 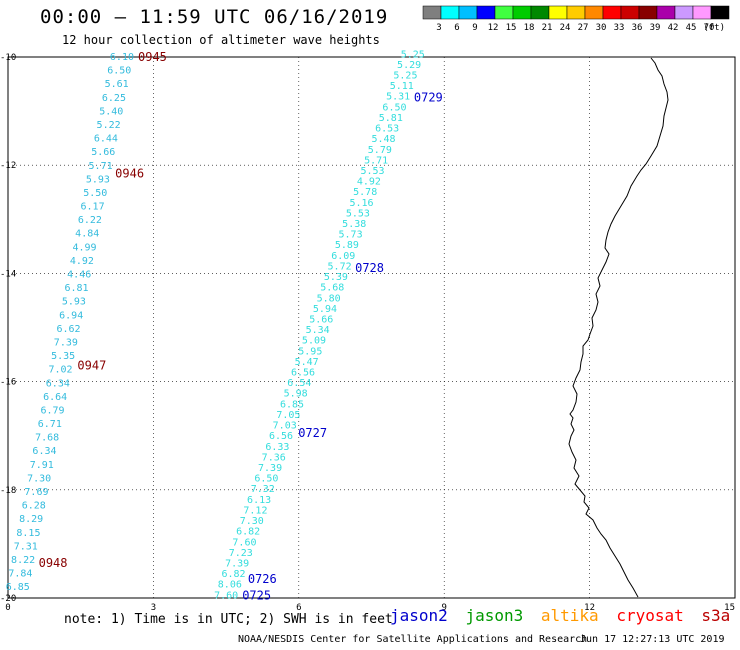 I want to click on wave-height-east: 5.81, so click(x=391, y=118).